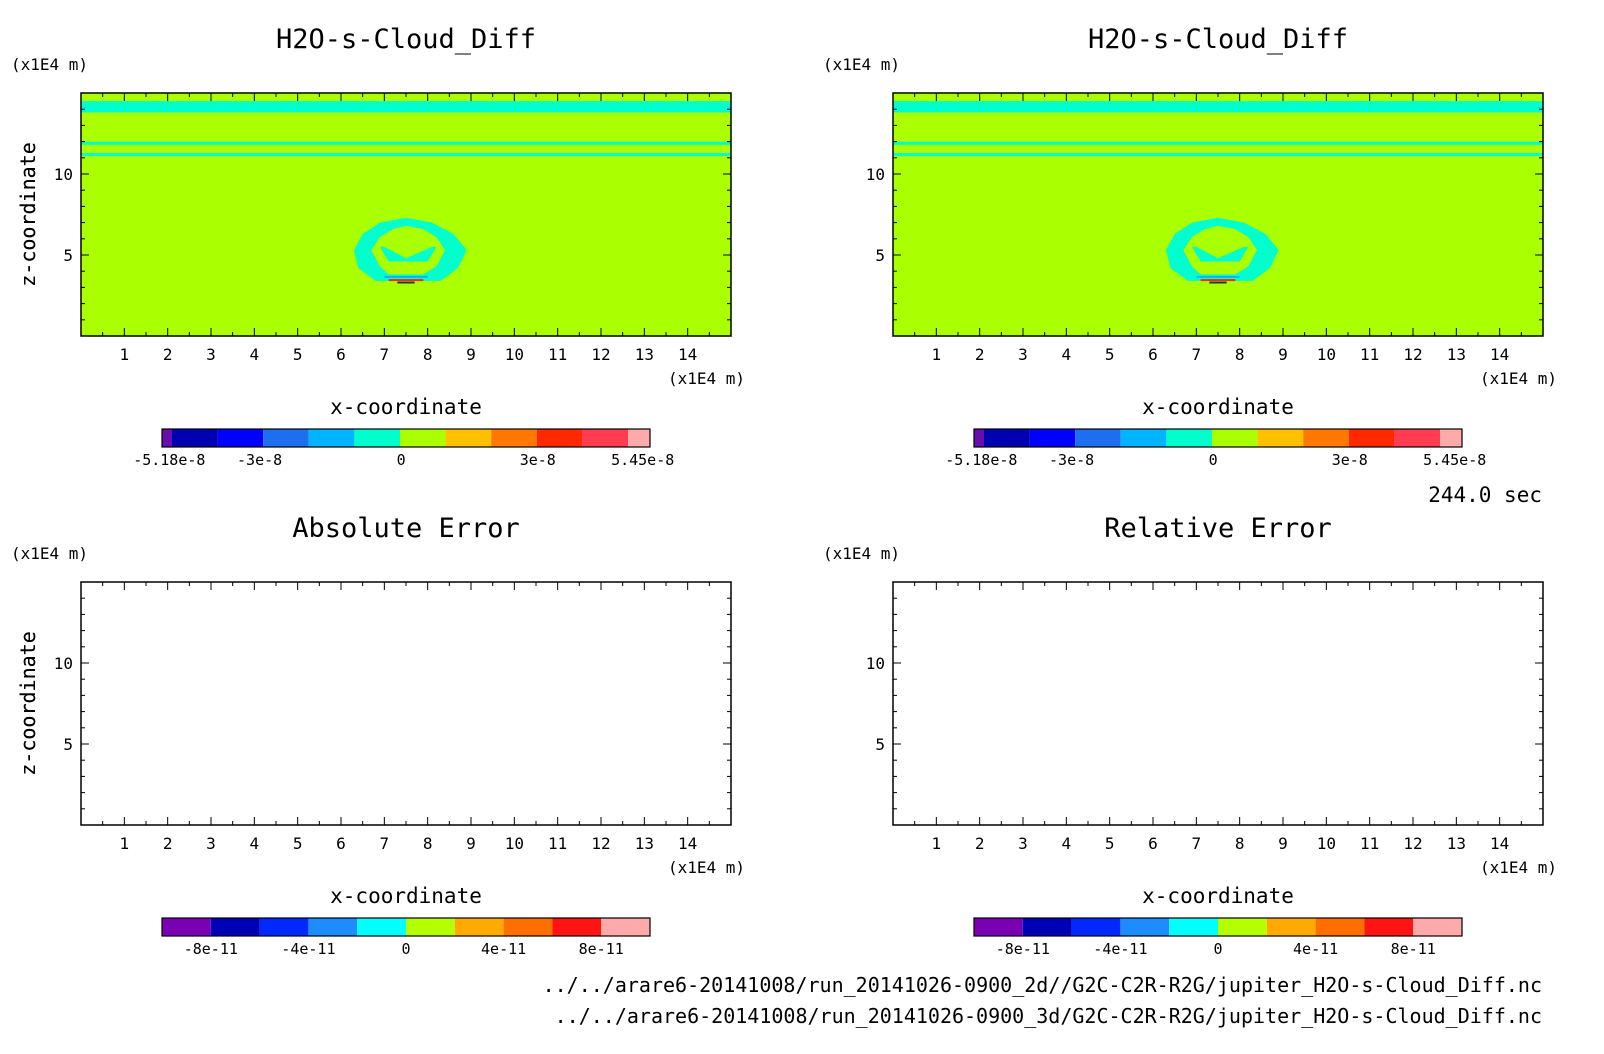 The width and height of the screenshot is (1604, 1054). Describe the element at coordinates (600, 843) in the screenshot. I see `x-tick-label: 12` at that location.